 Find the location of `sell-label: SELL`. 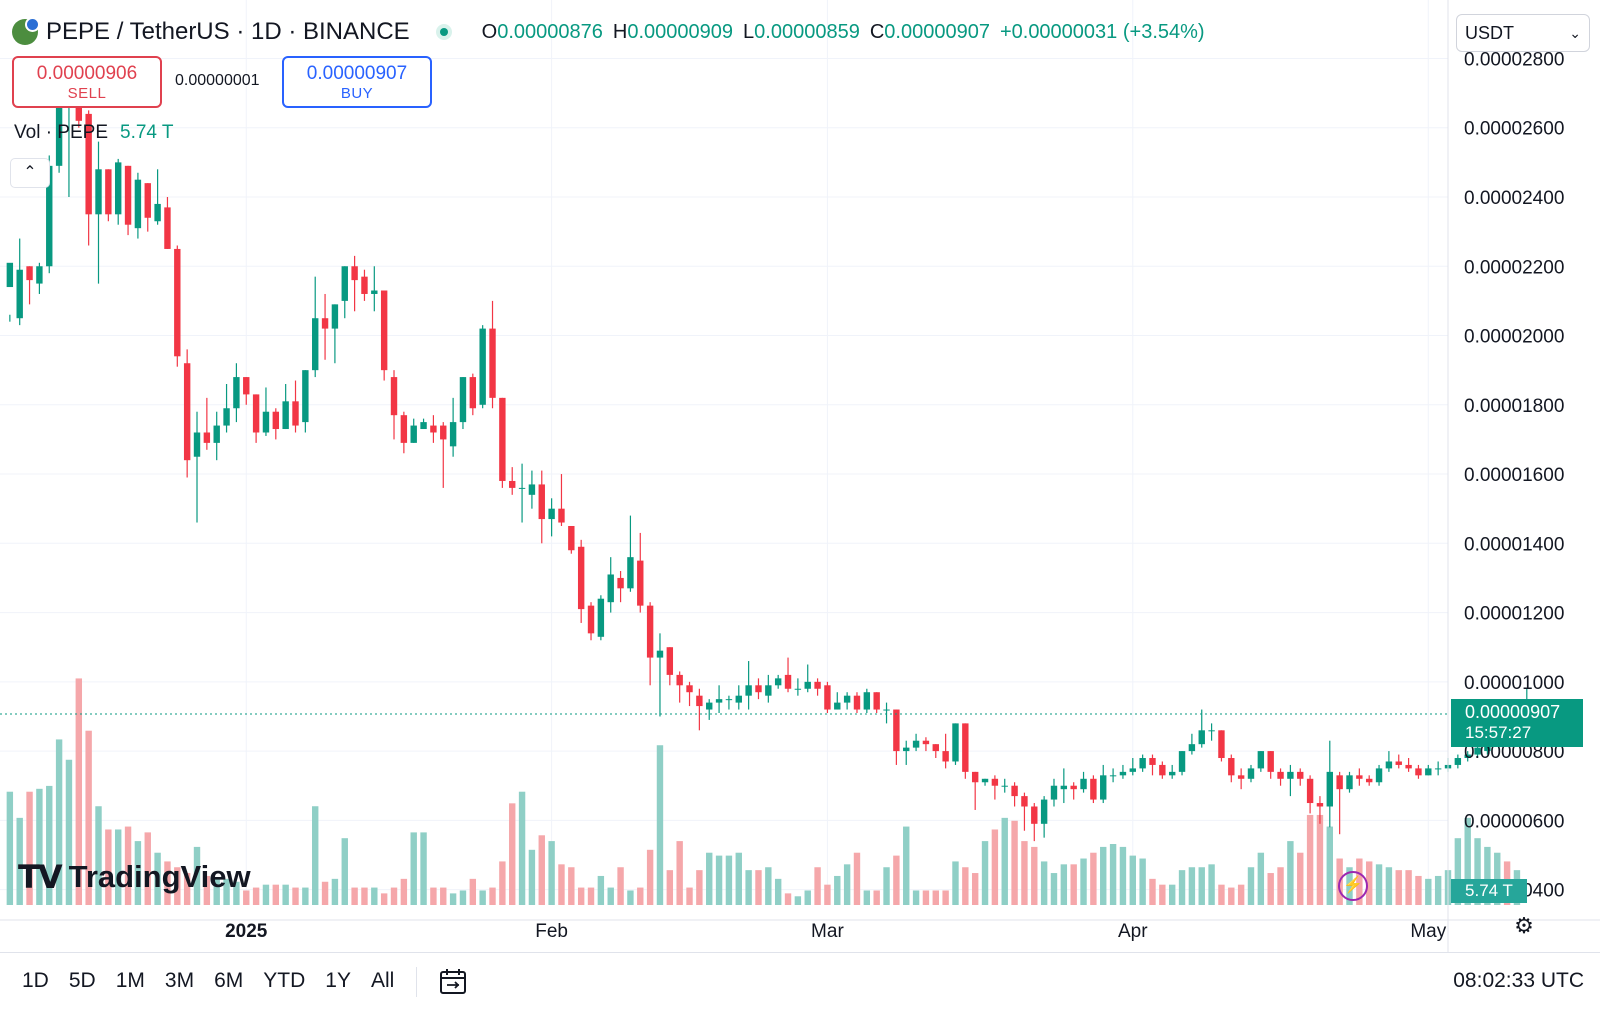

sell-label: SELL is located at coordinates (87, 93).